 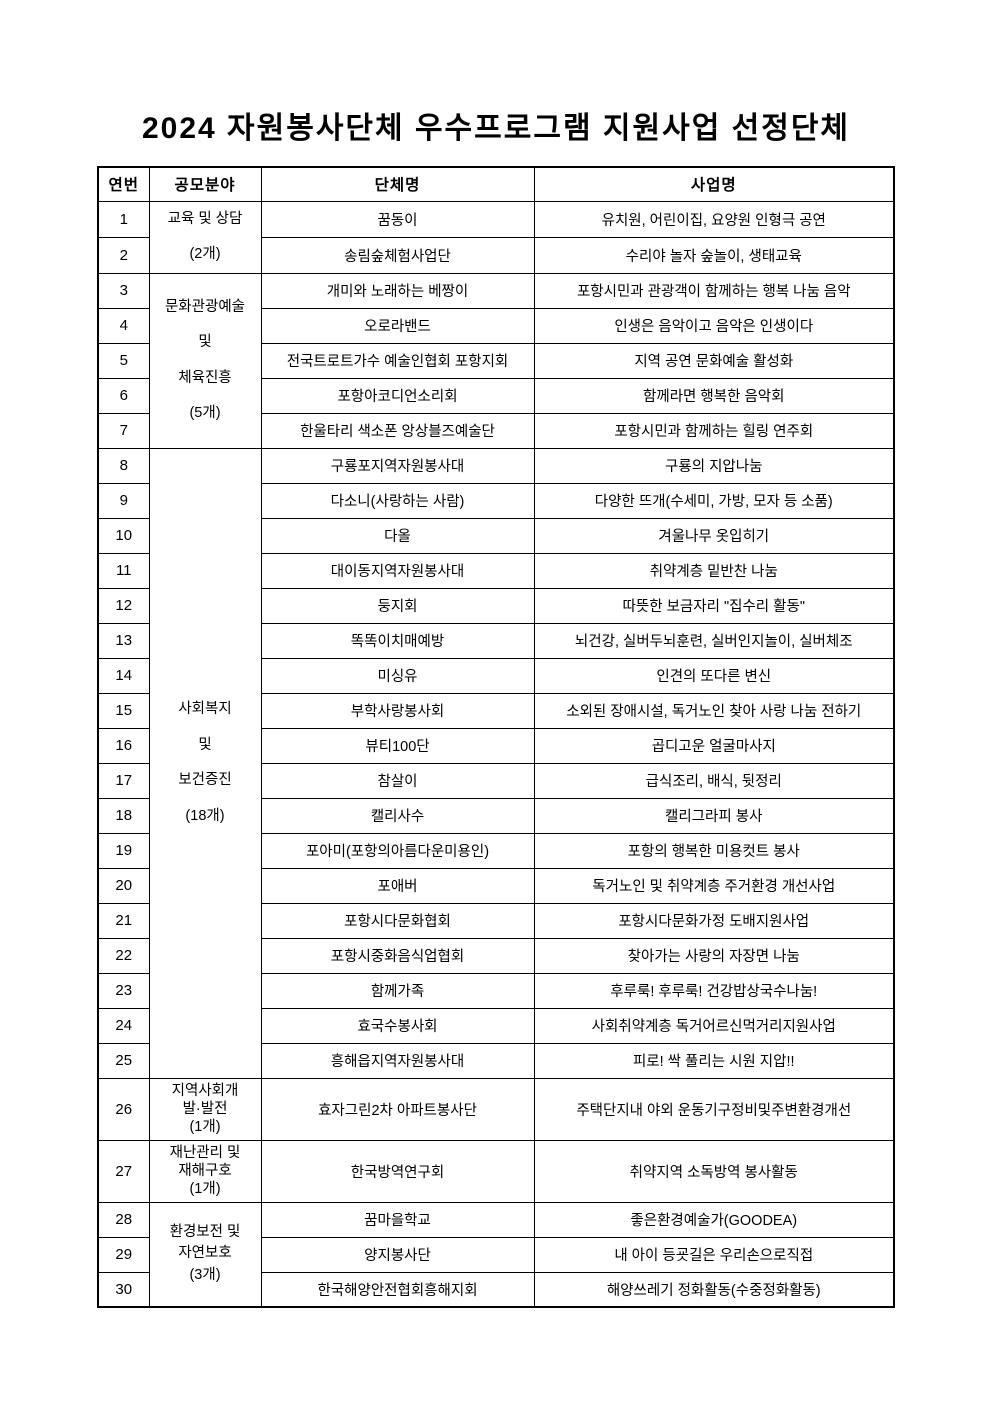 I want to click on organization-cell: 함께가족, so click(x=397, y=990).